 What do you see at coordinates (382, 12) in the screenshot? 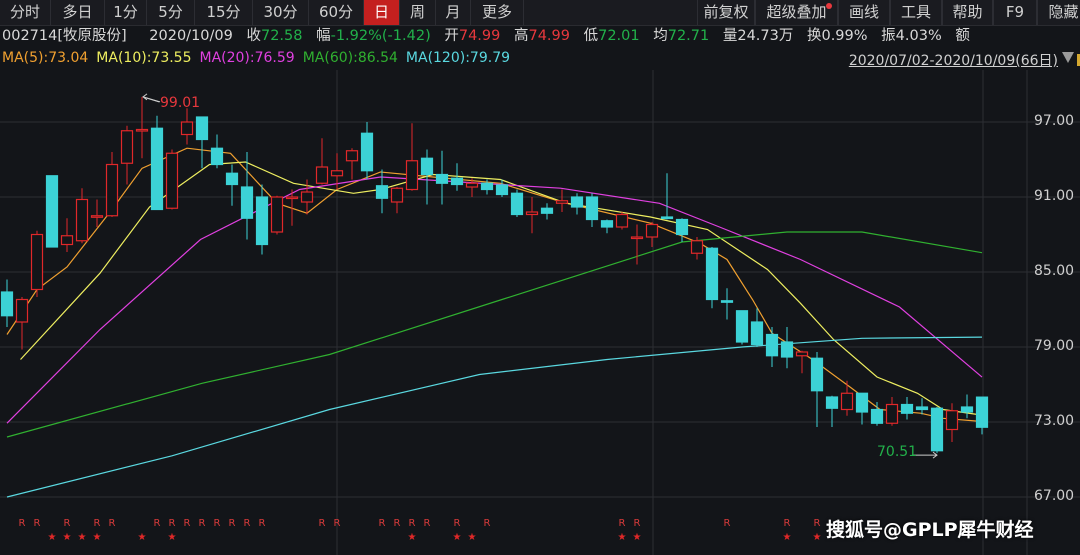
I see `period-tab-7: 日` at bounding box center [382, 12].